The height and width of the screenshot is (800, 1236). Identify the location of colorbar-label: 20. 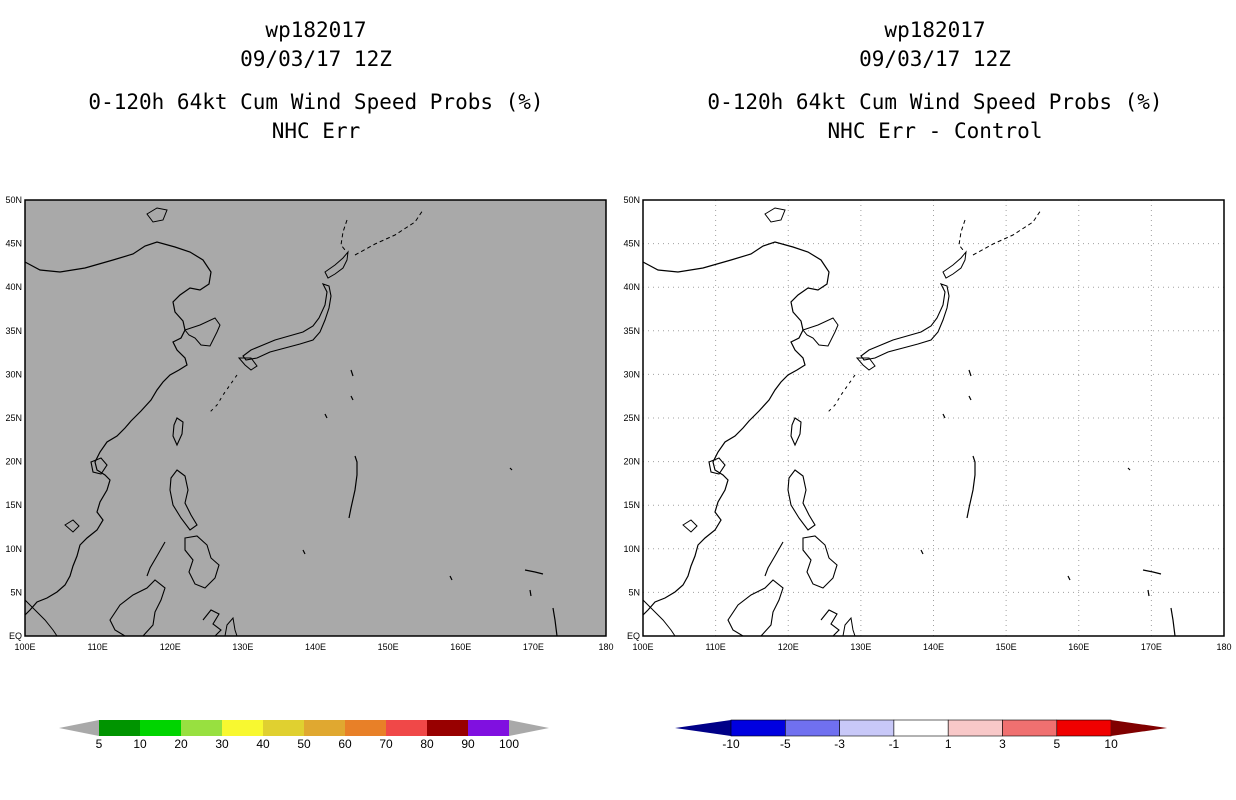
(181, 744).